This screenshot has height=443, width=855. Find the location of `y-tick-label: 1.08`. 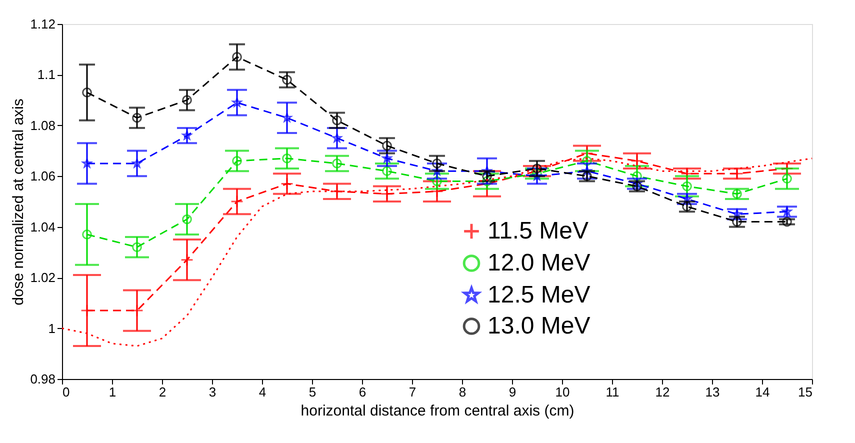

y-tick-label: 1.08 is located at coordinates (43, 125).